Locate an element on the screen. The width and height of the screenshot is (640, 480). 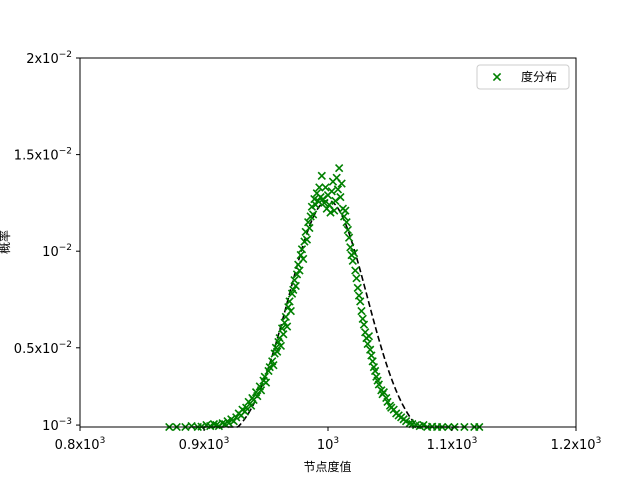
tick-label: 0.9x103 is located at coordinates (204, 444).